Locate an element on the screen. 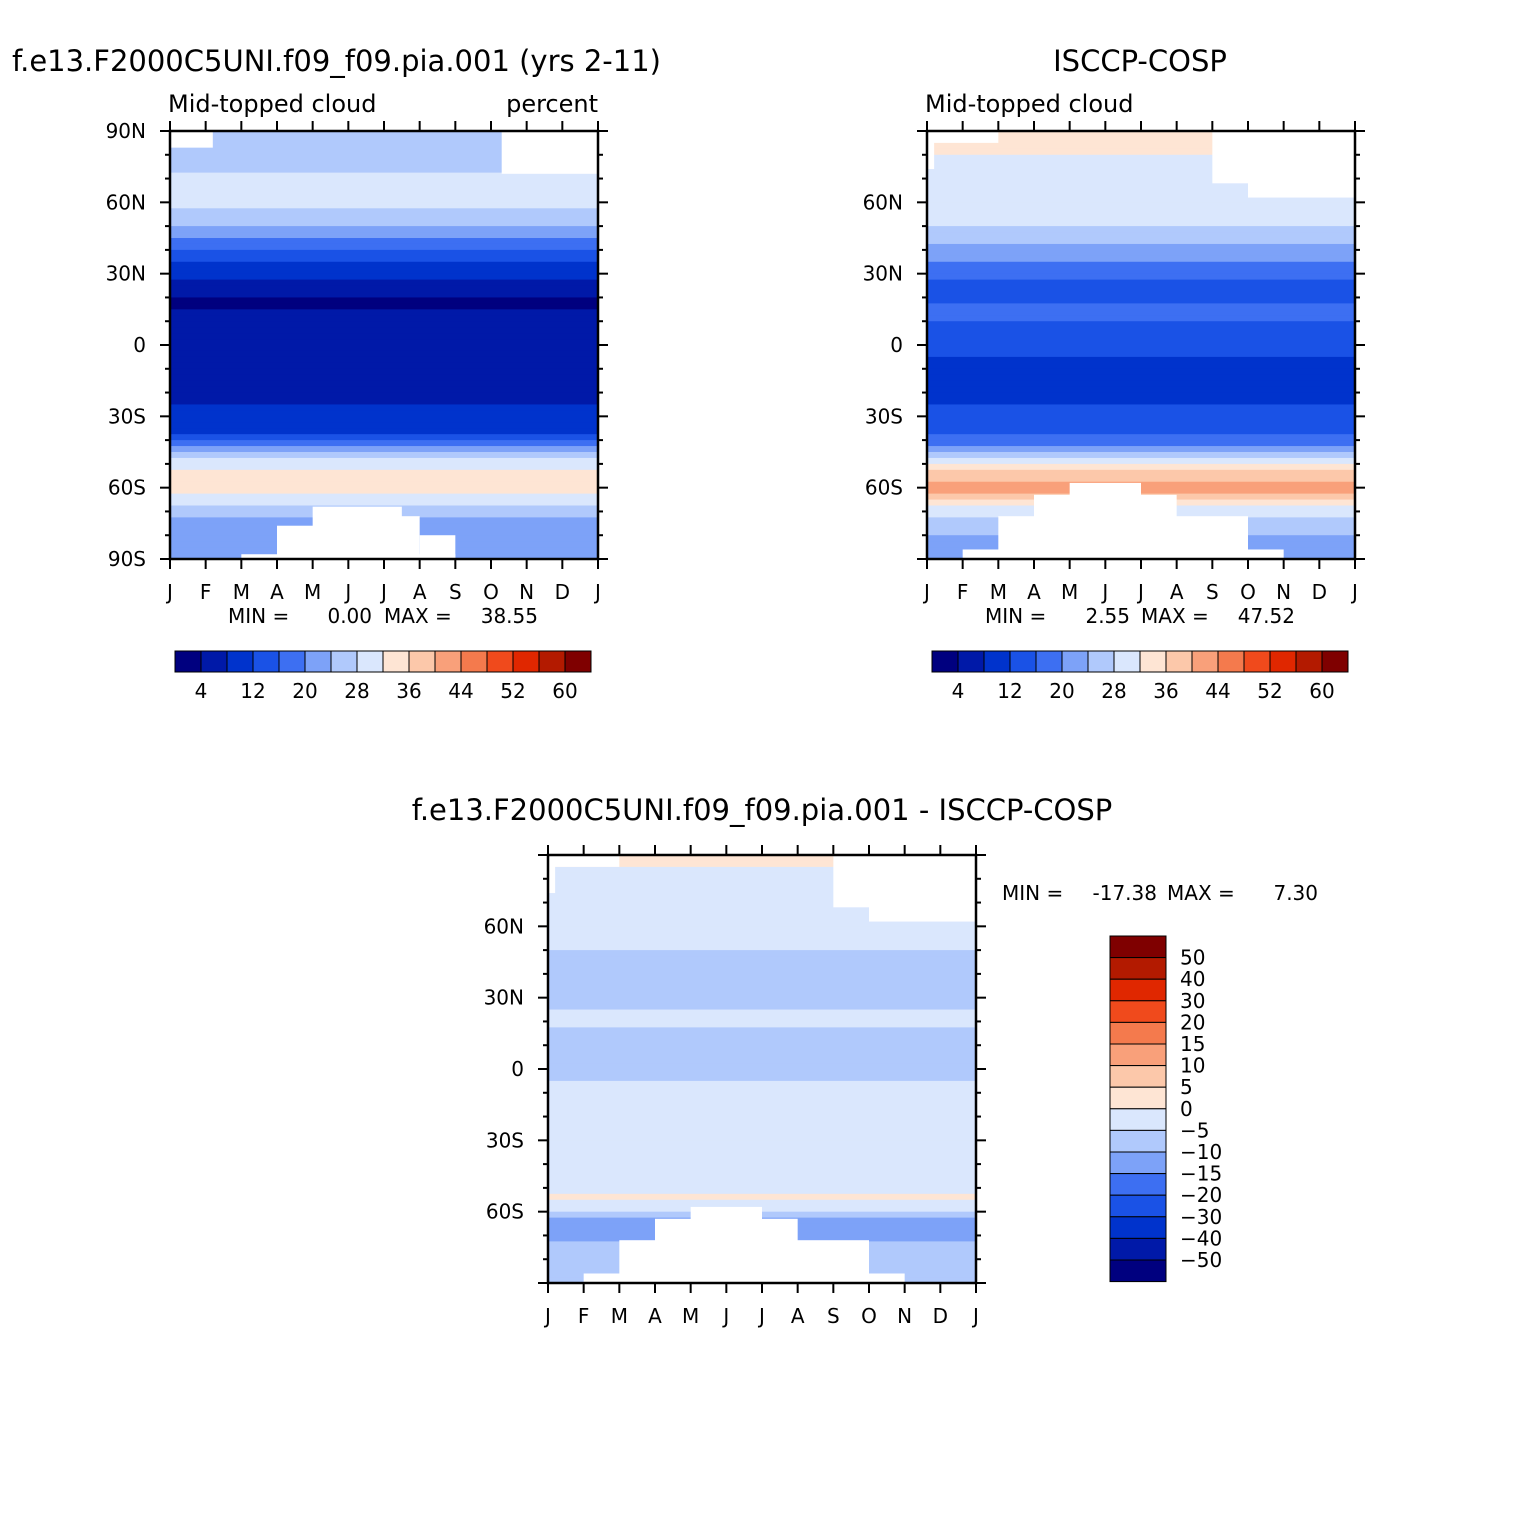 The width and height of the screenshot is (1524, 1524). p2-missing-north-mask is located at coordinates (1301, 164).